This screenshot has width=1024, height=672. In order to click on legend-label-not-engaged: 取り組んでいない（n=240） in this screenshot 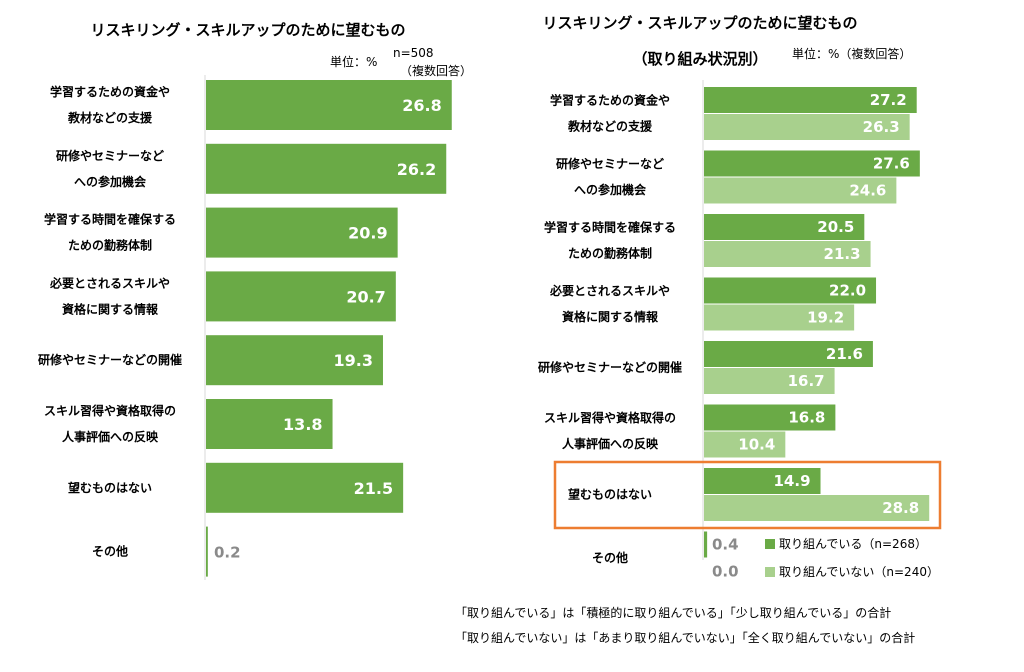, I will do `click(859, 572)`.